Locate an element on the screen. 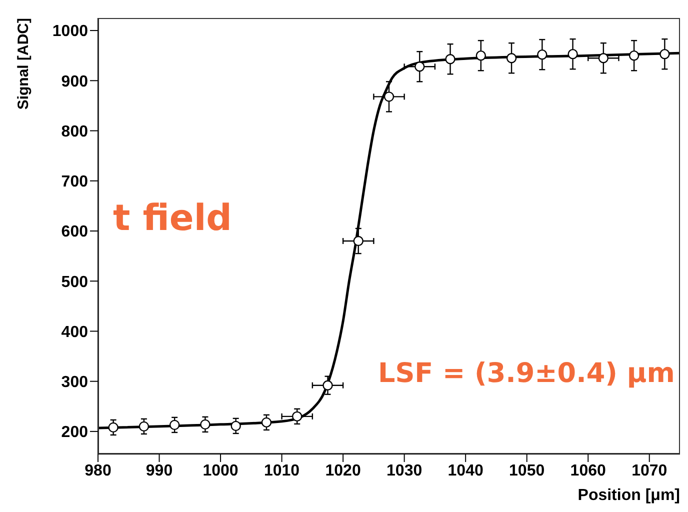 Image resolution: width=688 pixels, height=512 pixels. y-tick-label: 300 is located at coordinates (74, 383).